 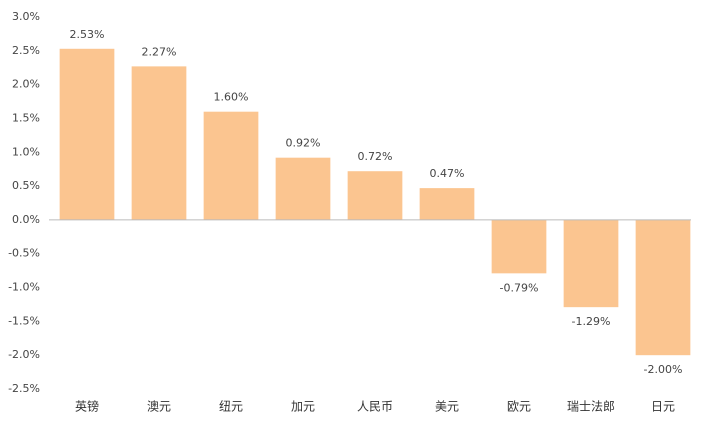 What do you see at coordinates (519, 287) in the screenshot?
I see `value-label: -0.79%` at bounding box center [519, 287].